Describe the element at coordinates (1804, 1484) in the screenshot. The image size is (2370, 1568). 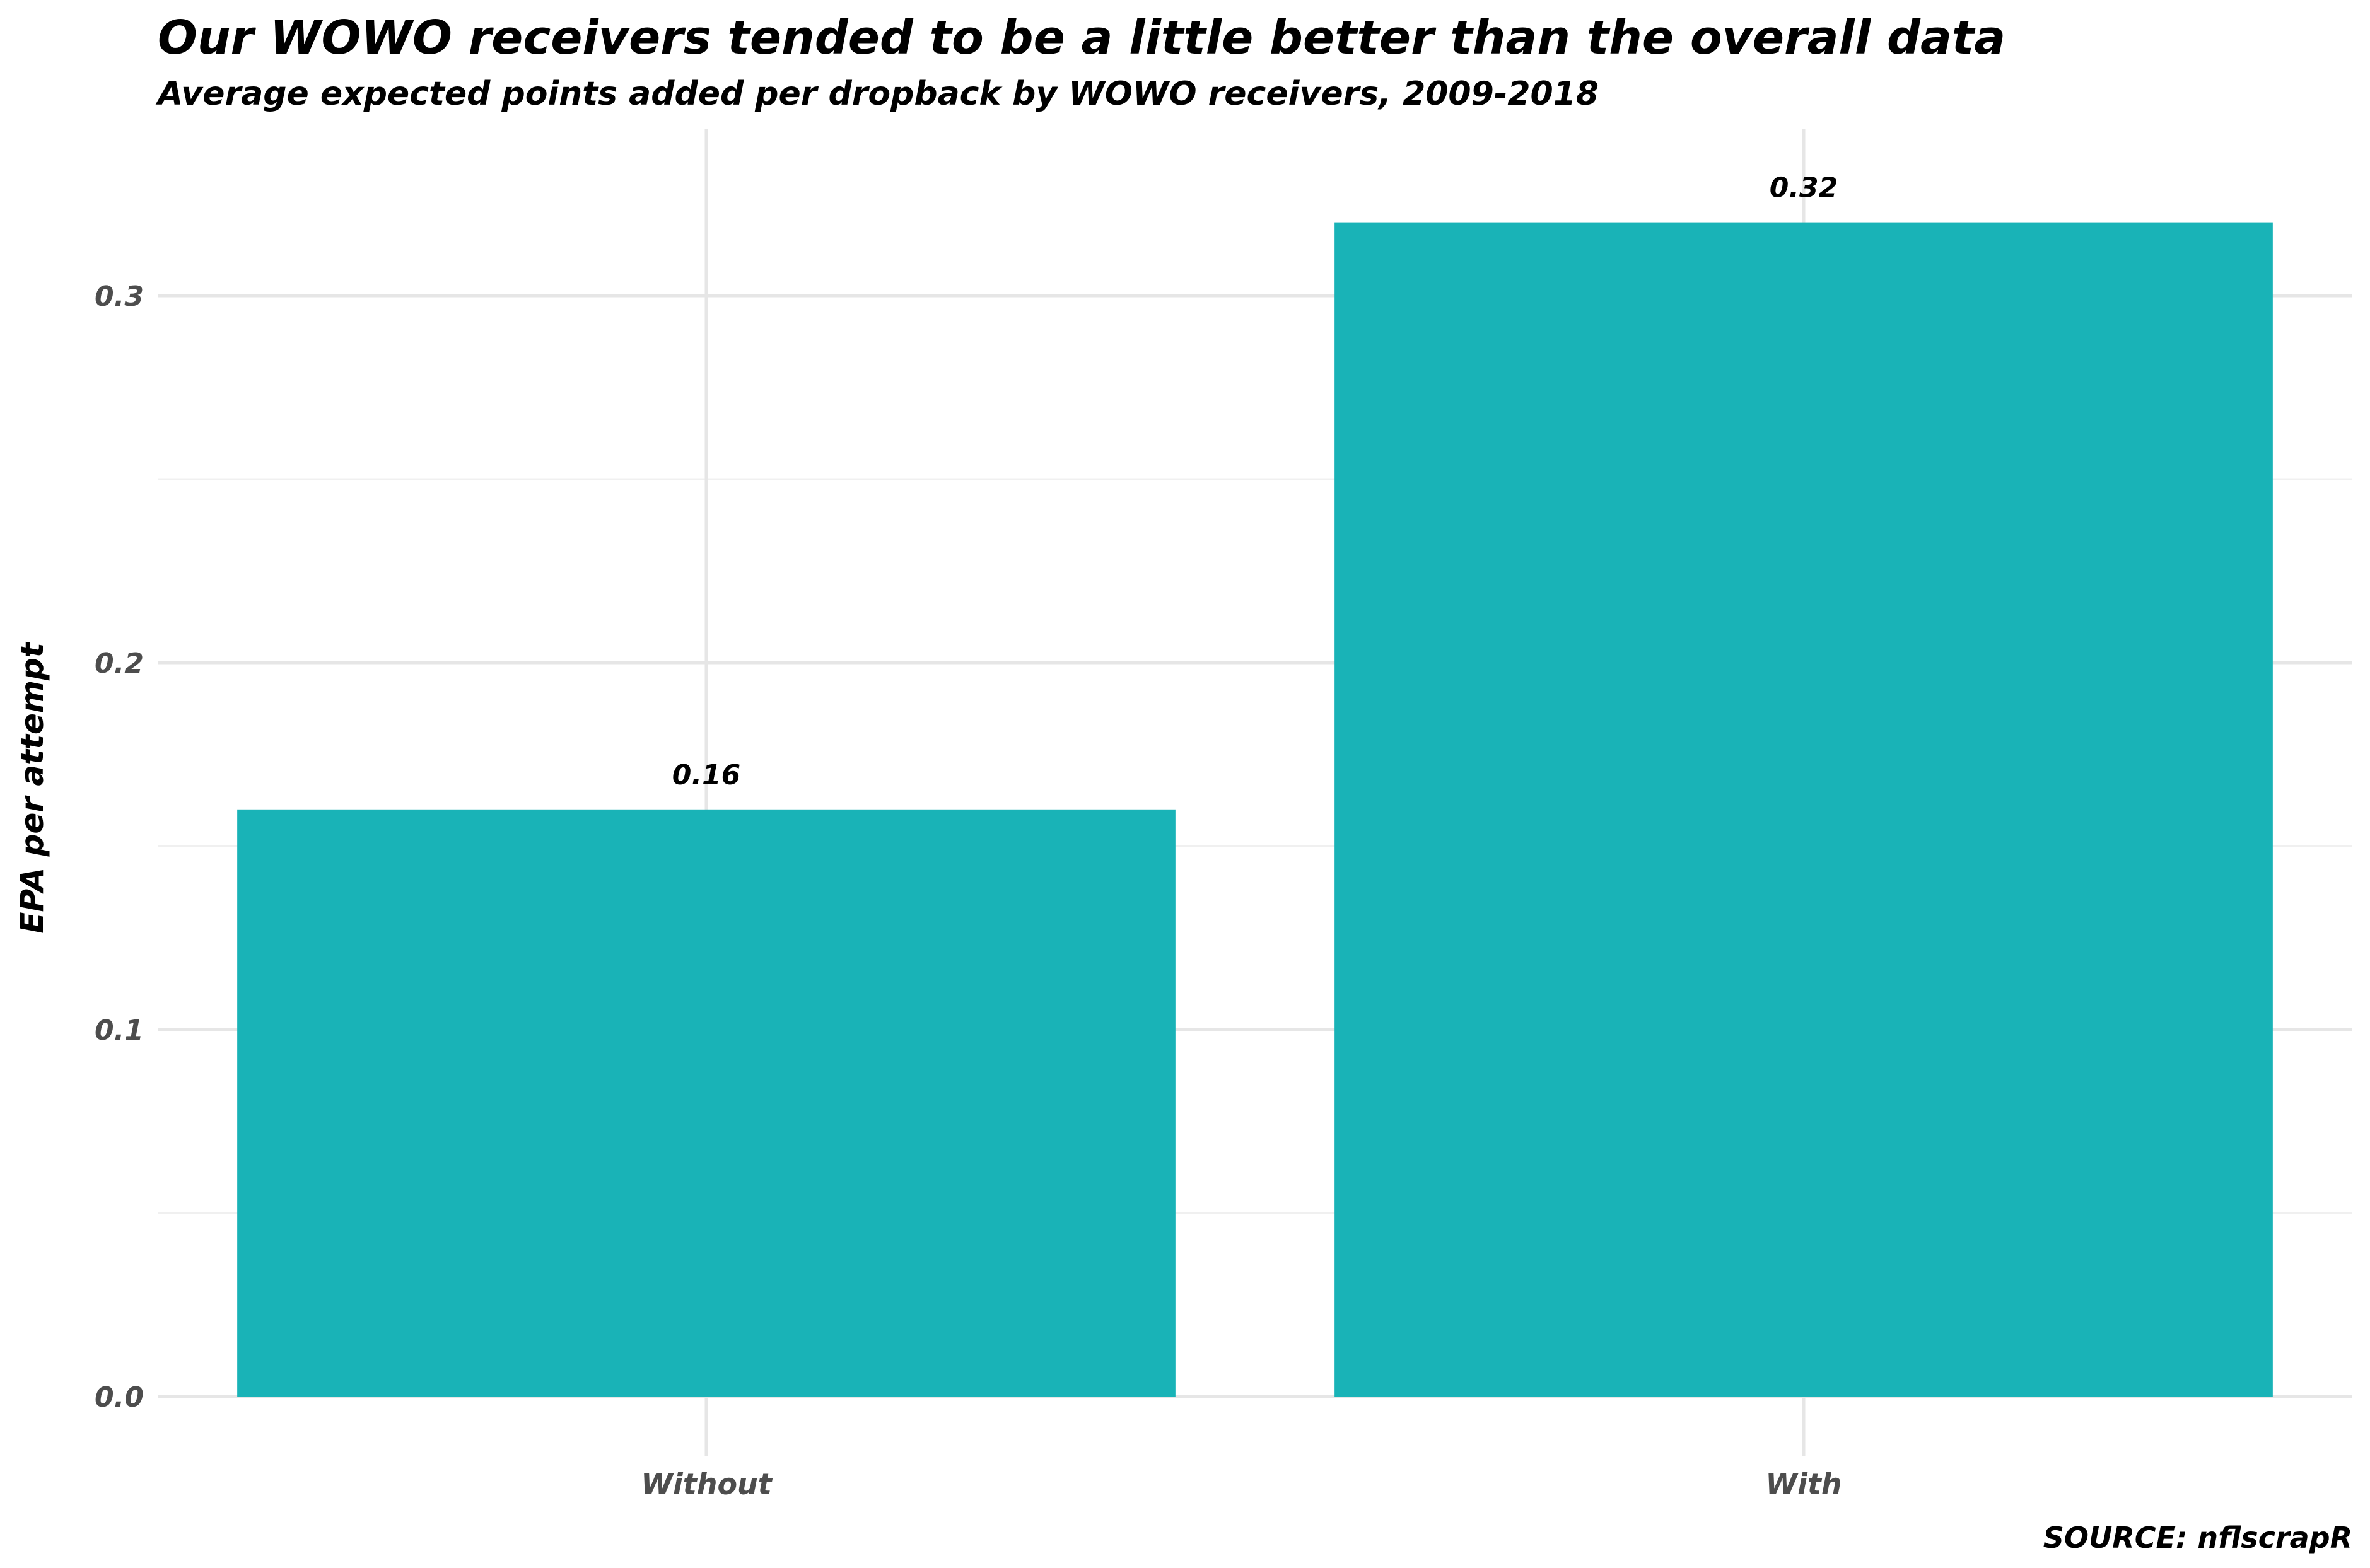
I see `x-tick-label: With` at that location.